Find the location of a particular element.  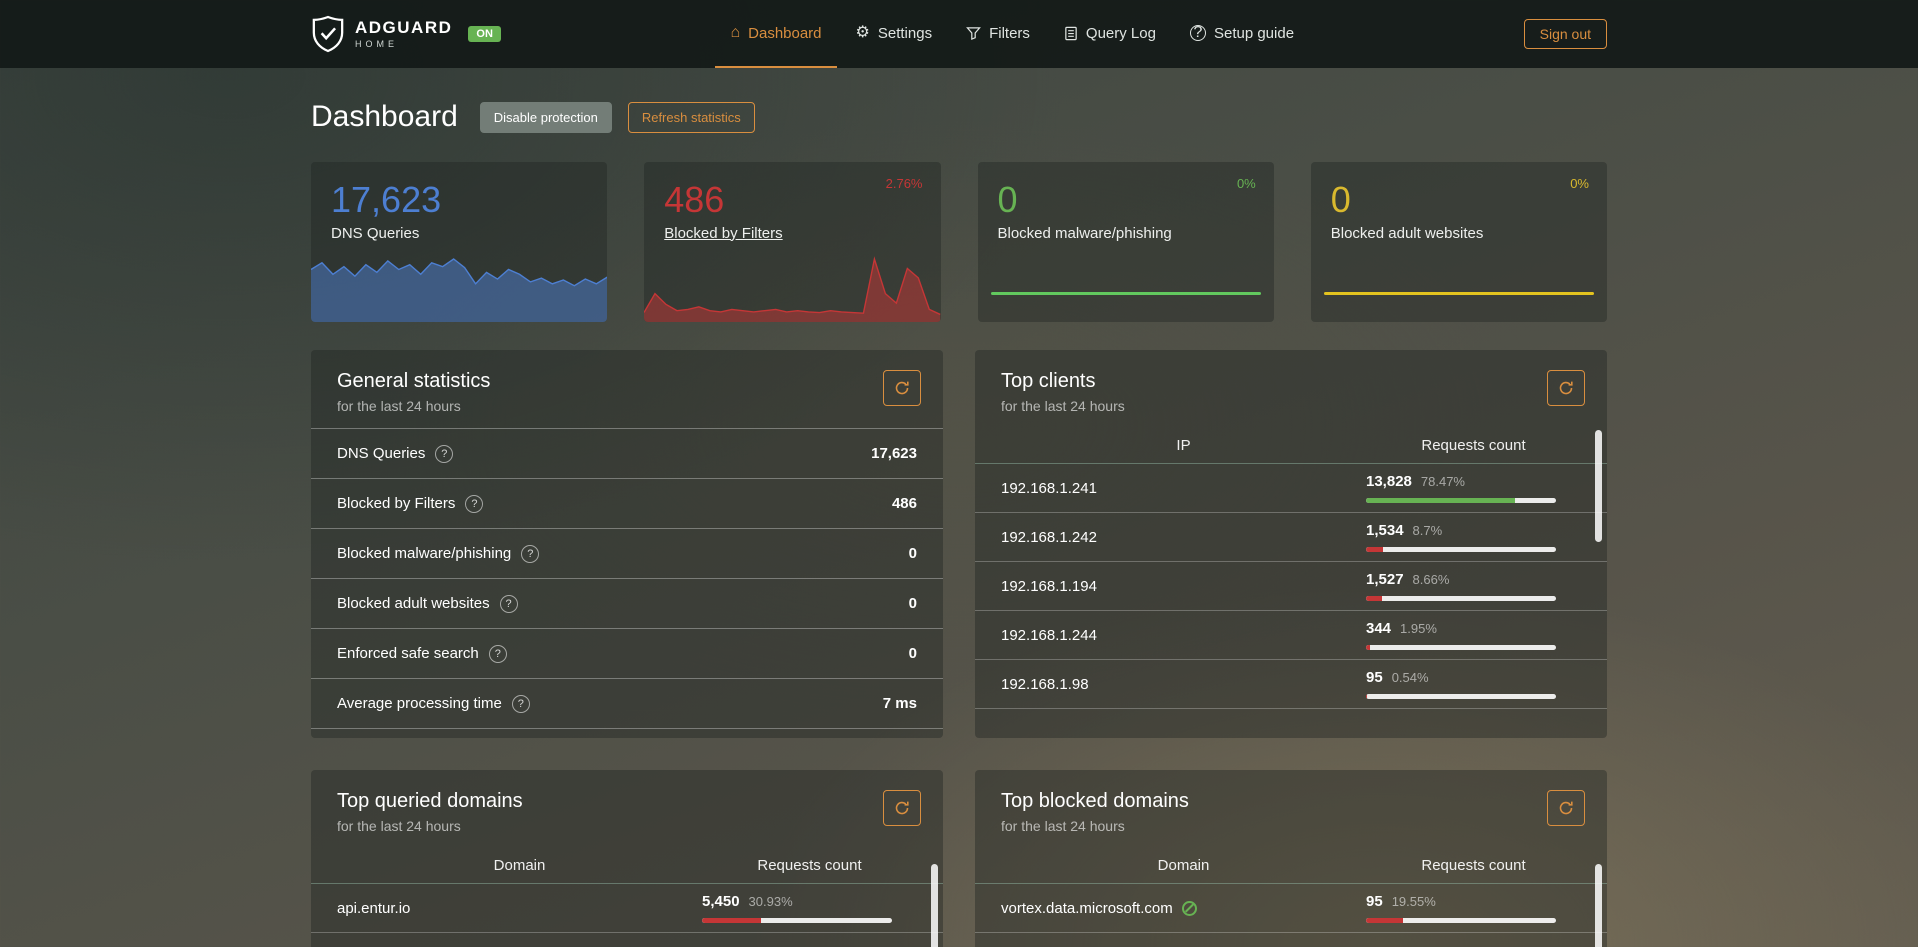

panel-title: Top clients is located at coordinates (1048, 381).